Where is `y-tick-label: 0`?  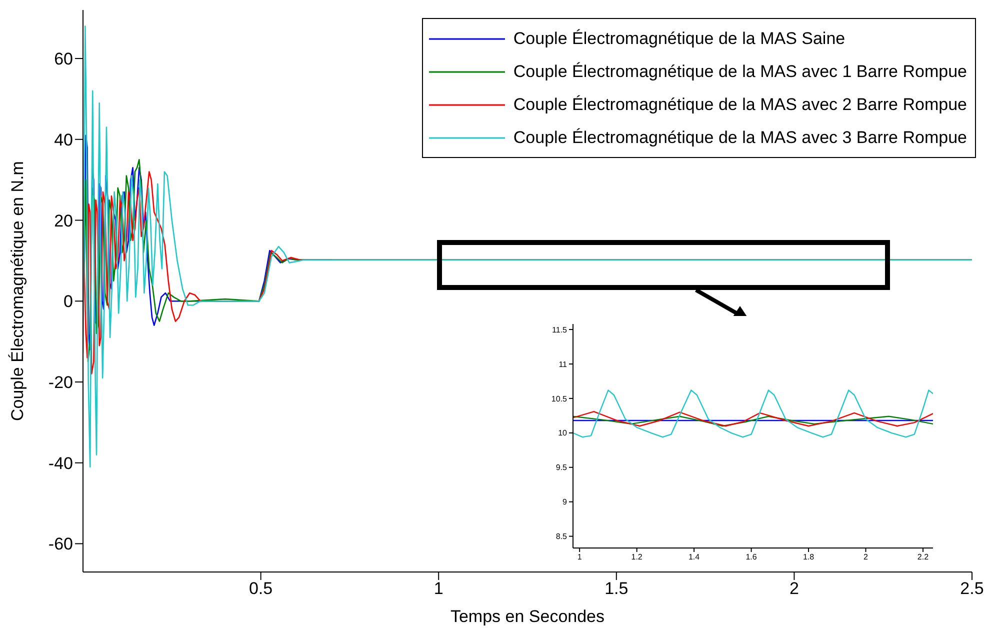 y-tick-label: 0 is located at coordinates (68, 302).